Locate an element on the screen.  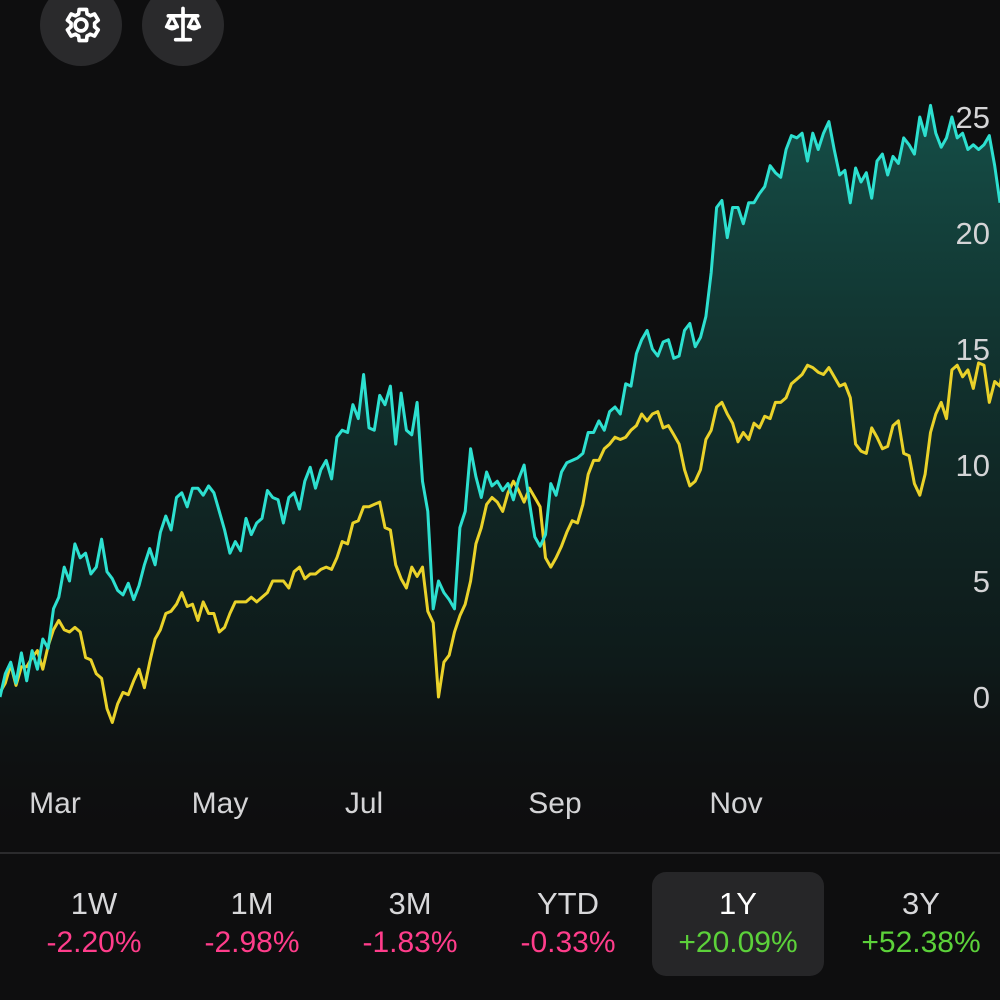
y-tick-label: 5 is located at coordinates (981, 581).